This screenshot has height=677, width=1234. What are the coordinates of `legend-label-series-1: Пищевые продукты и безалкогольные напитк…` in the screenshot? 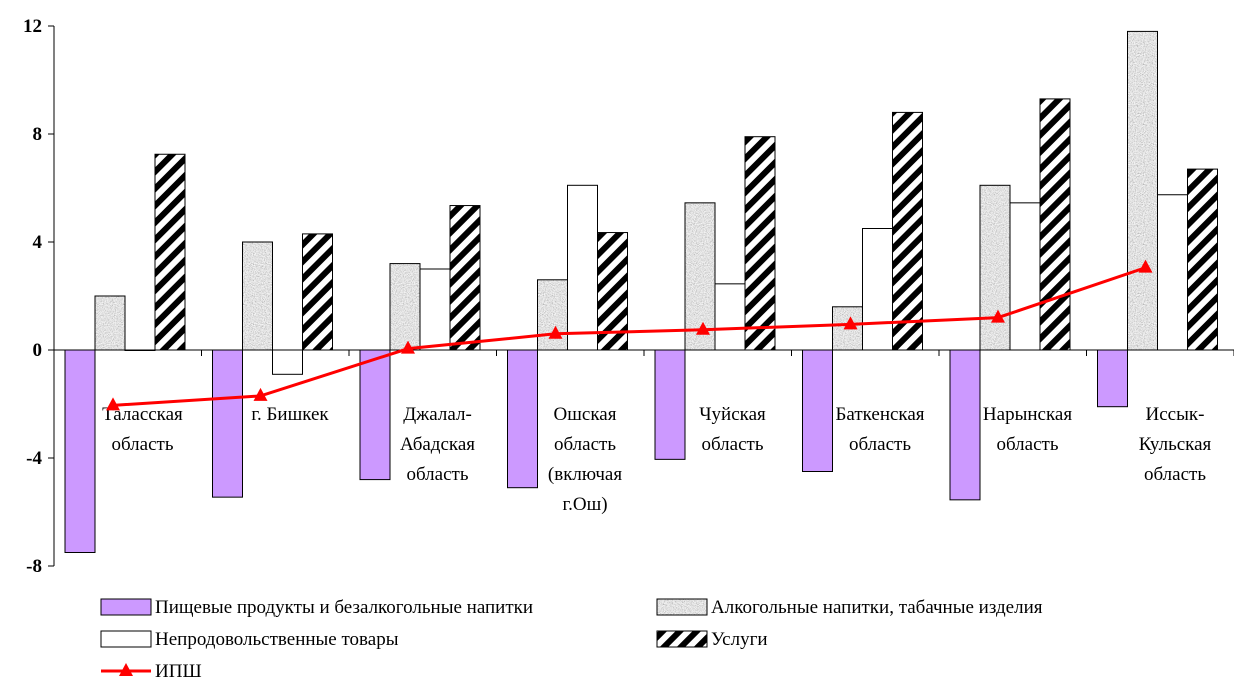 It's located at (344, 607).